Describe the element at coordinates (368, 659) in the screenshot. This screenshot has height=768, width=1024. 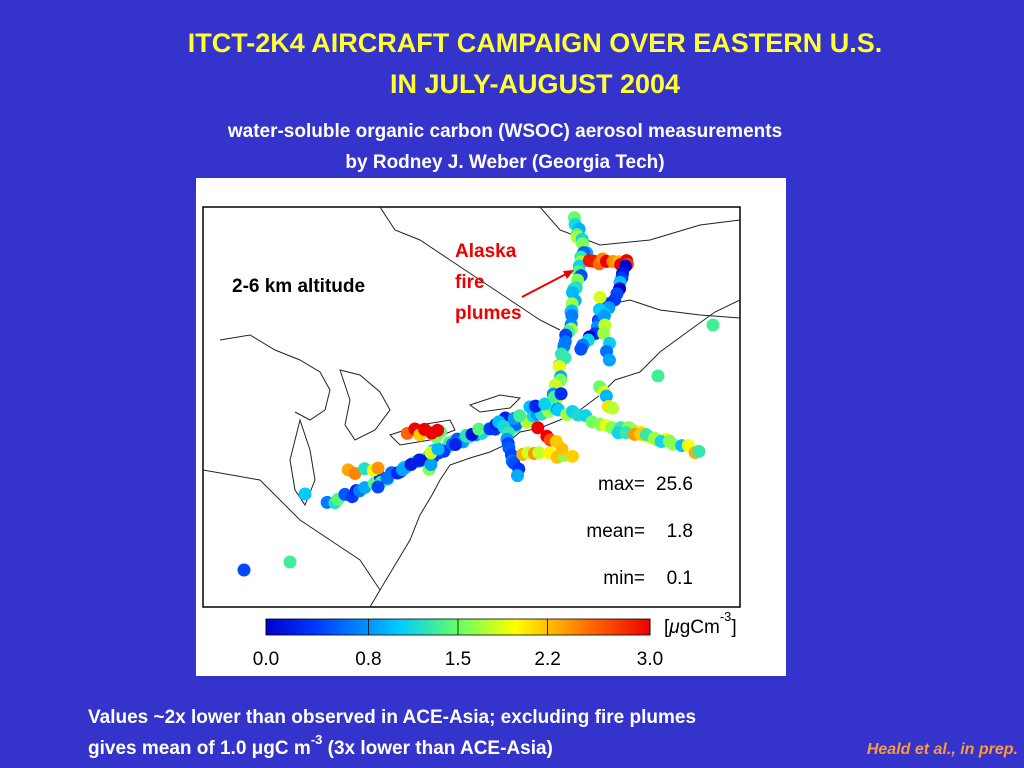
I see `colorbar-tick-label: 0.8` at that location.